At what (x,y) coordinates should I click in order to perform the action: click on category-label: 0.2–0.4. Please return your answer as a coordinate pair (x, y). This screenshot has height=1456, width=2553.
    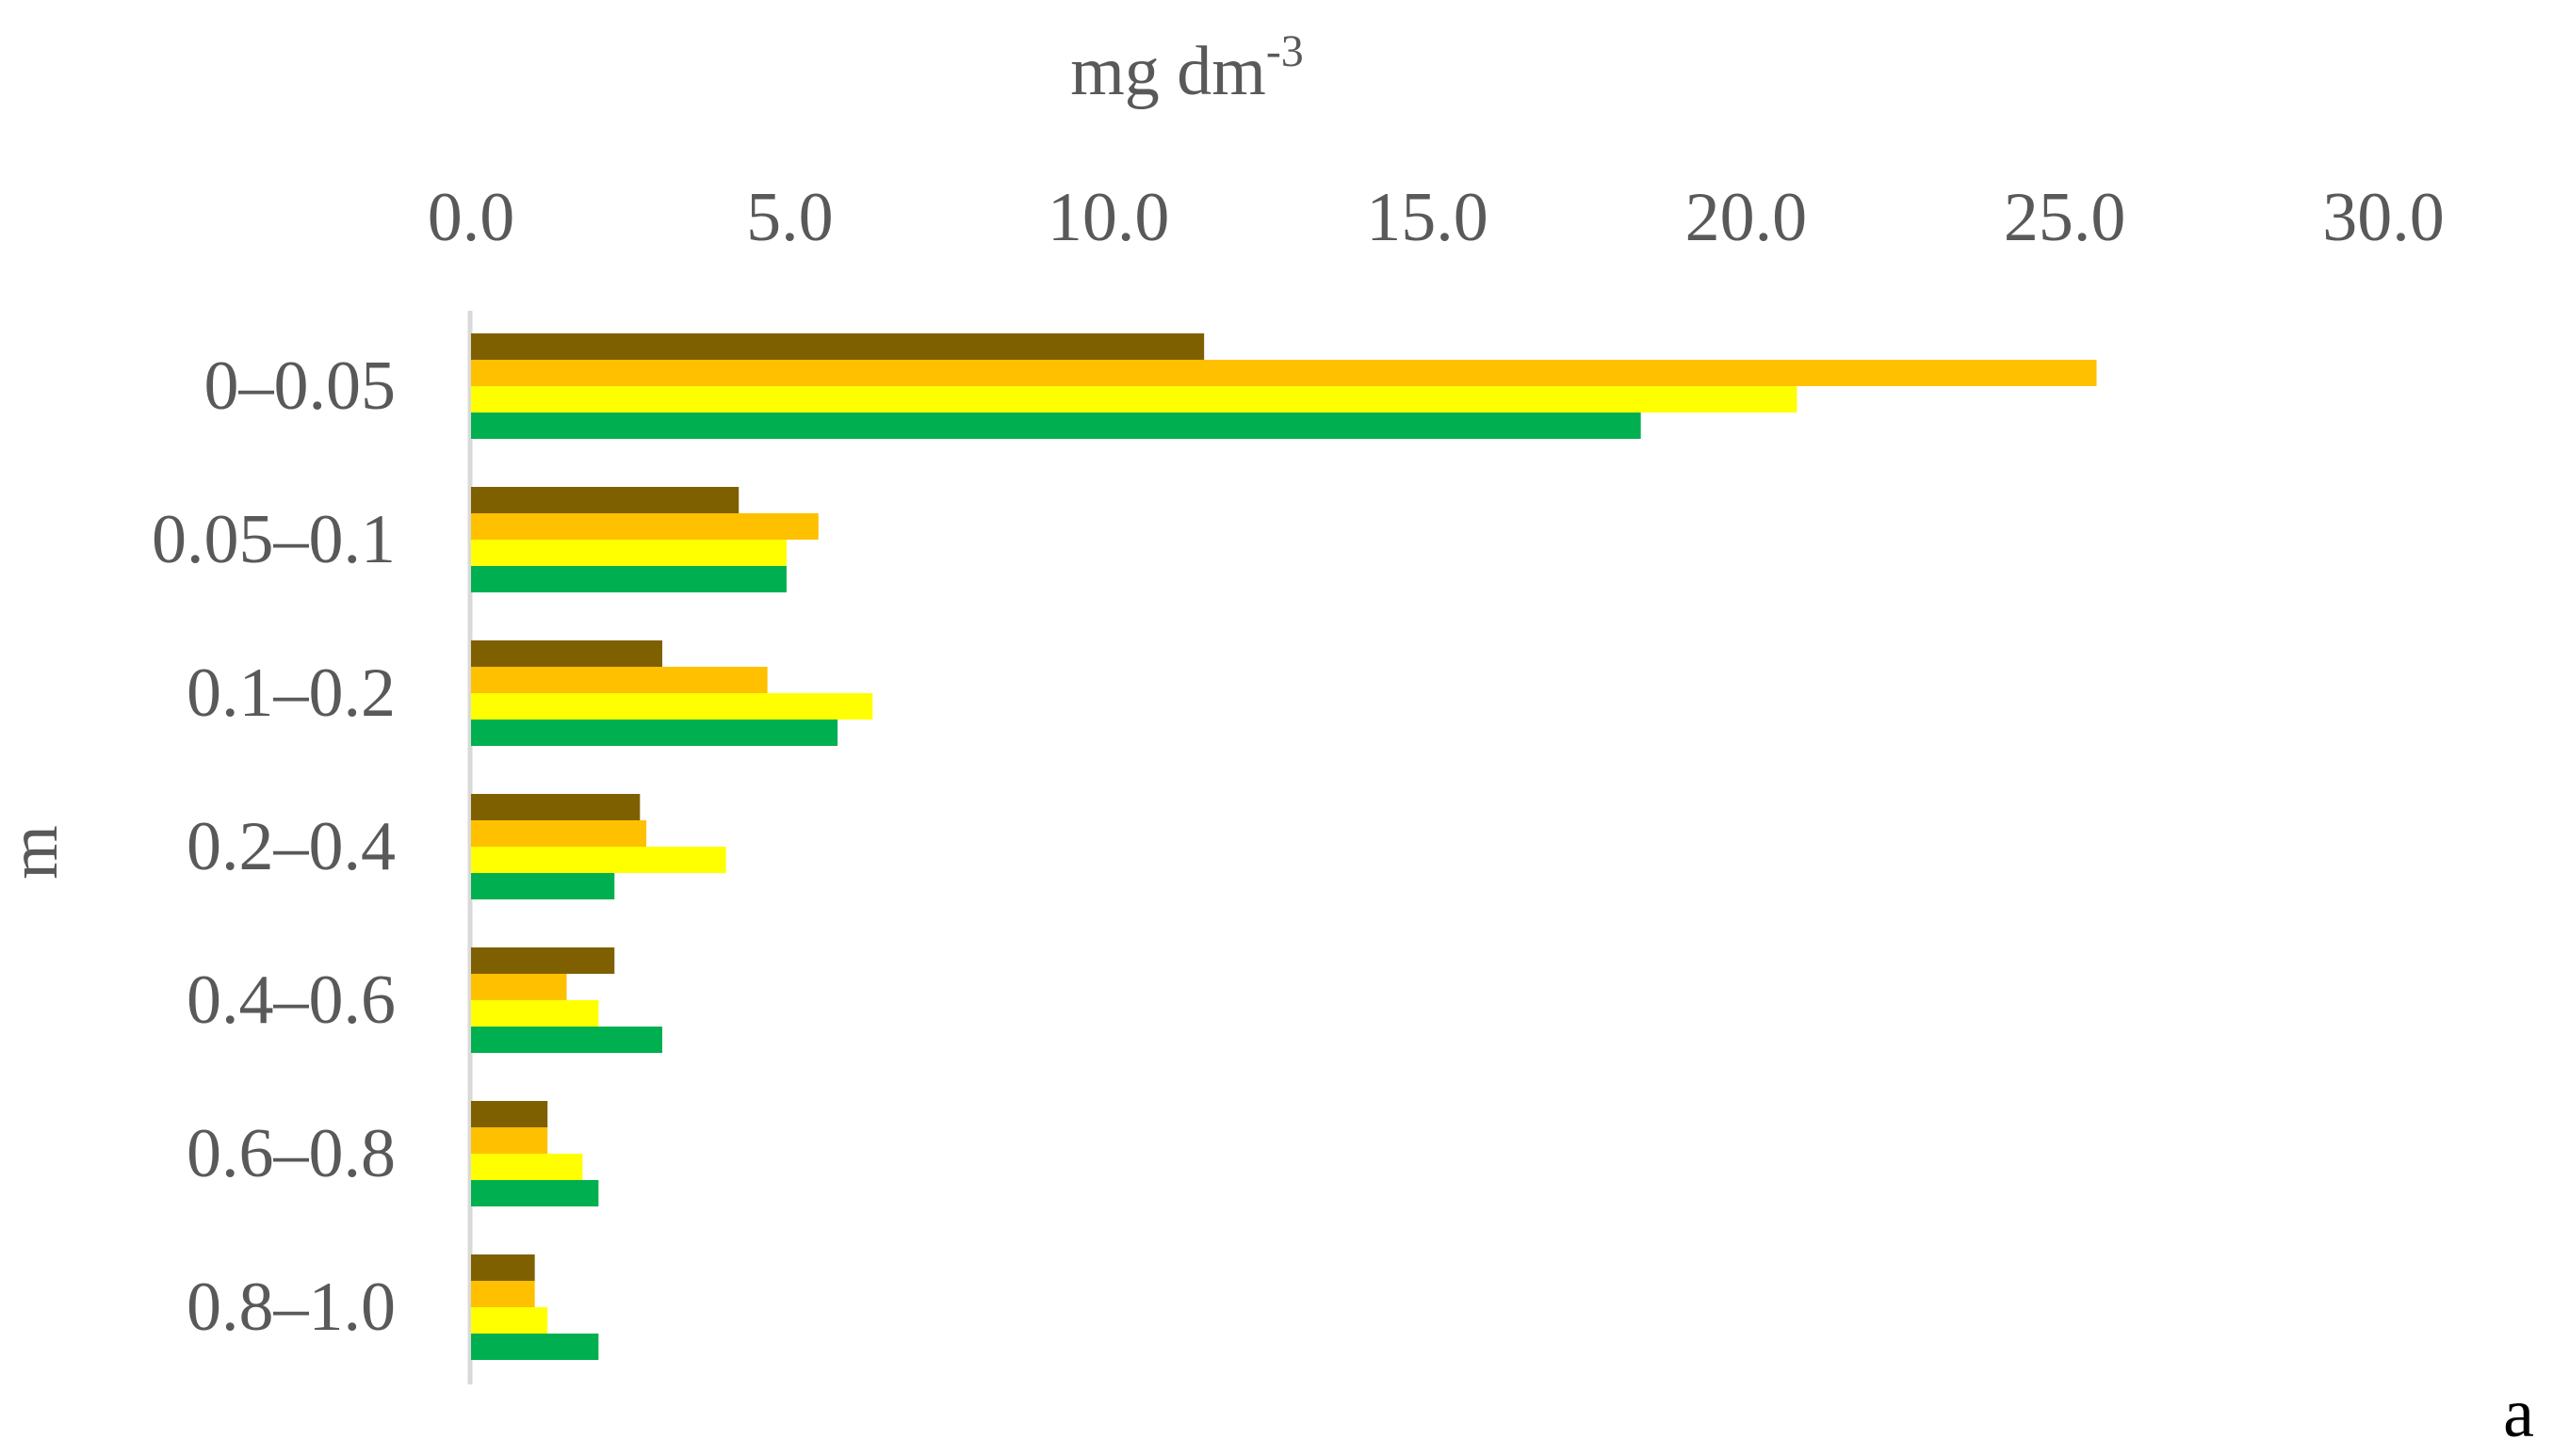
    Looking at the image, I should click on (291, 846).